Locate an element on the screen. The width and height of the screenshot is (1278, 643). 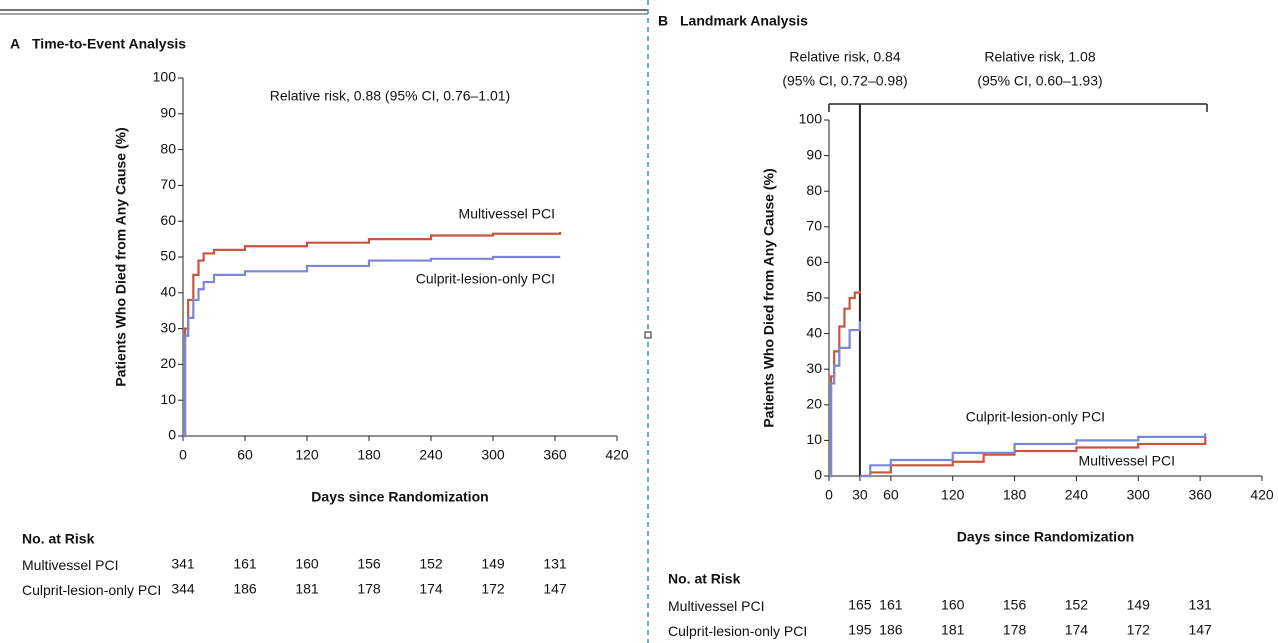
panel-letter: A is located at coordinates (15, 44).